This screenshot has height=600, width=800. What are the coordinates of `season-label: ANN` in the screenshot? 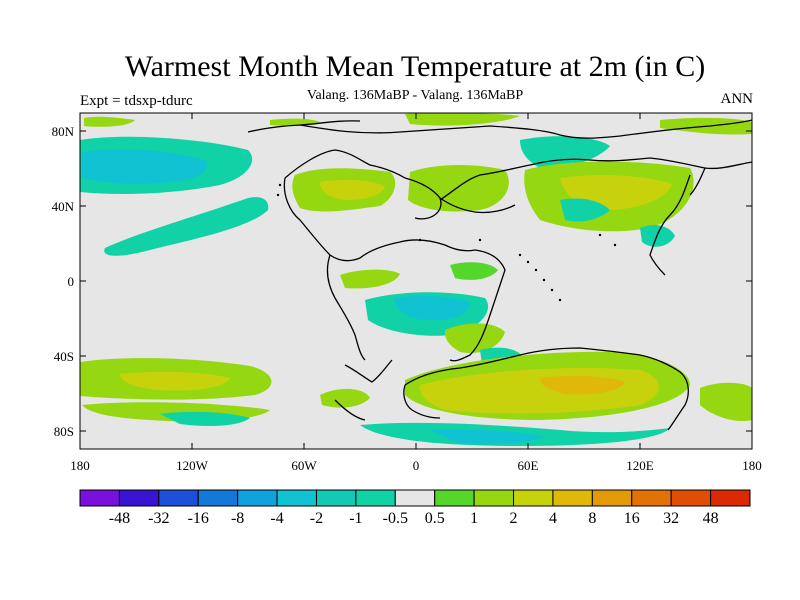 It's located at (737, 99).